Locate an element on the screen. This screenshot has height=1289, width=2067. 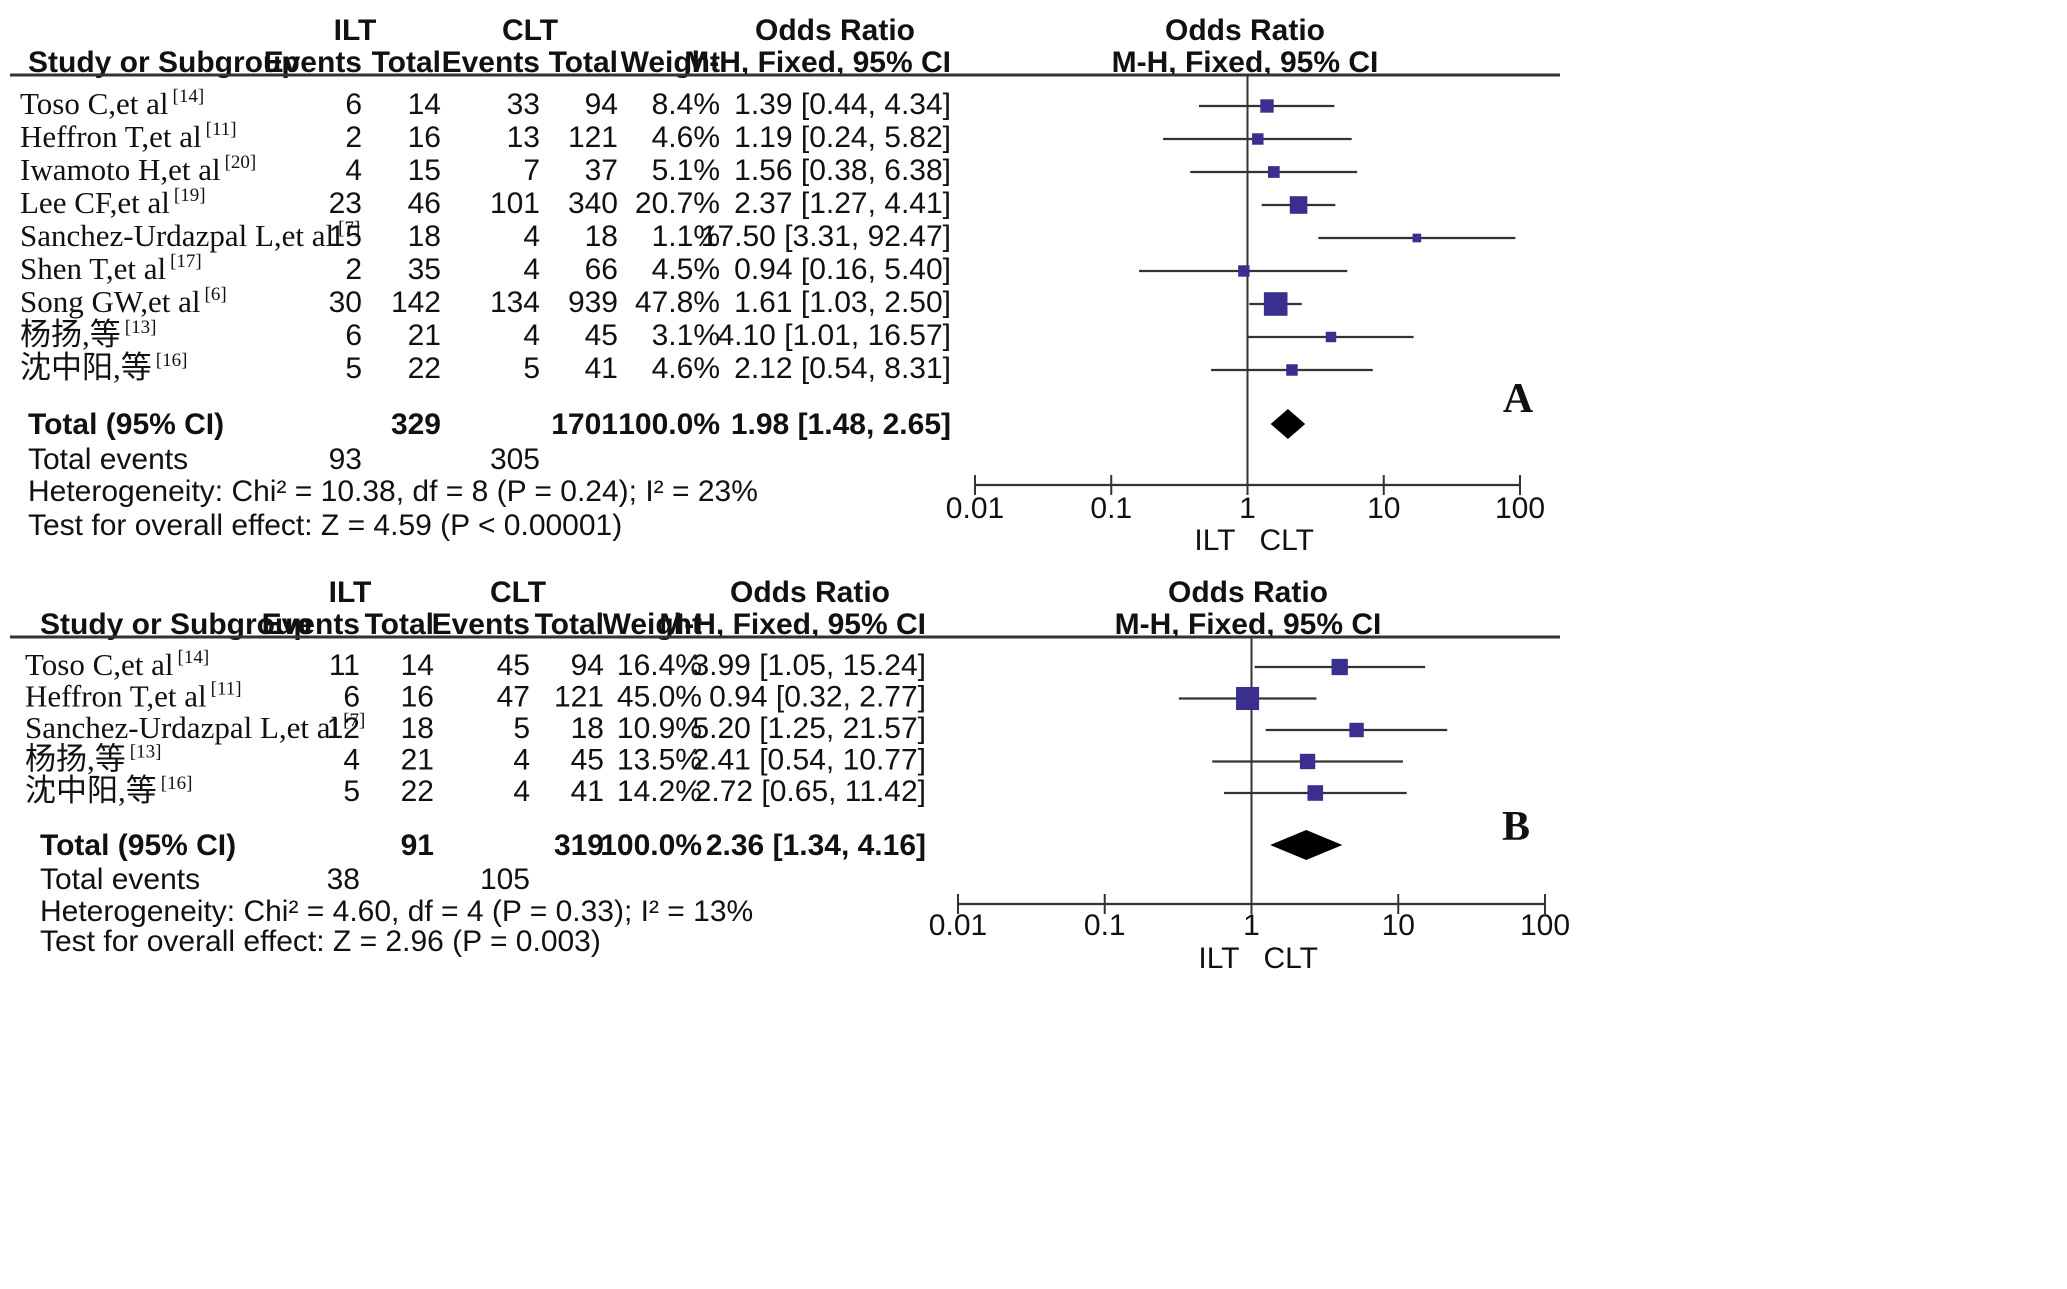
total-weight: 100.0% is located at coordinates (669, 424).